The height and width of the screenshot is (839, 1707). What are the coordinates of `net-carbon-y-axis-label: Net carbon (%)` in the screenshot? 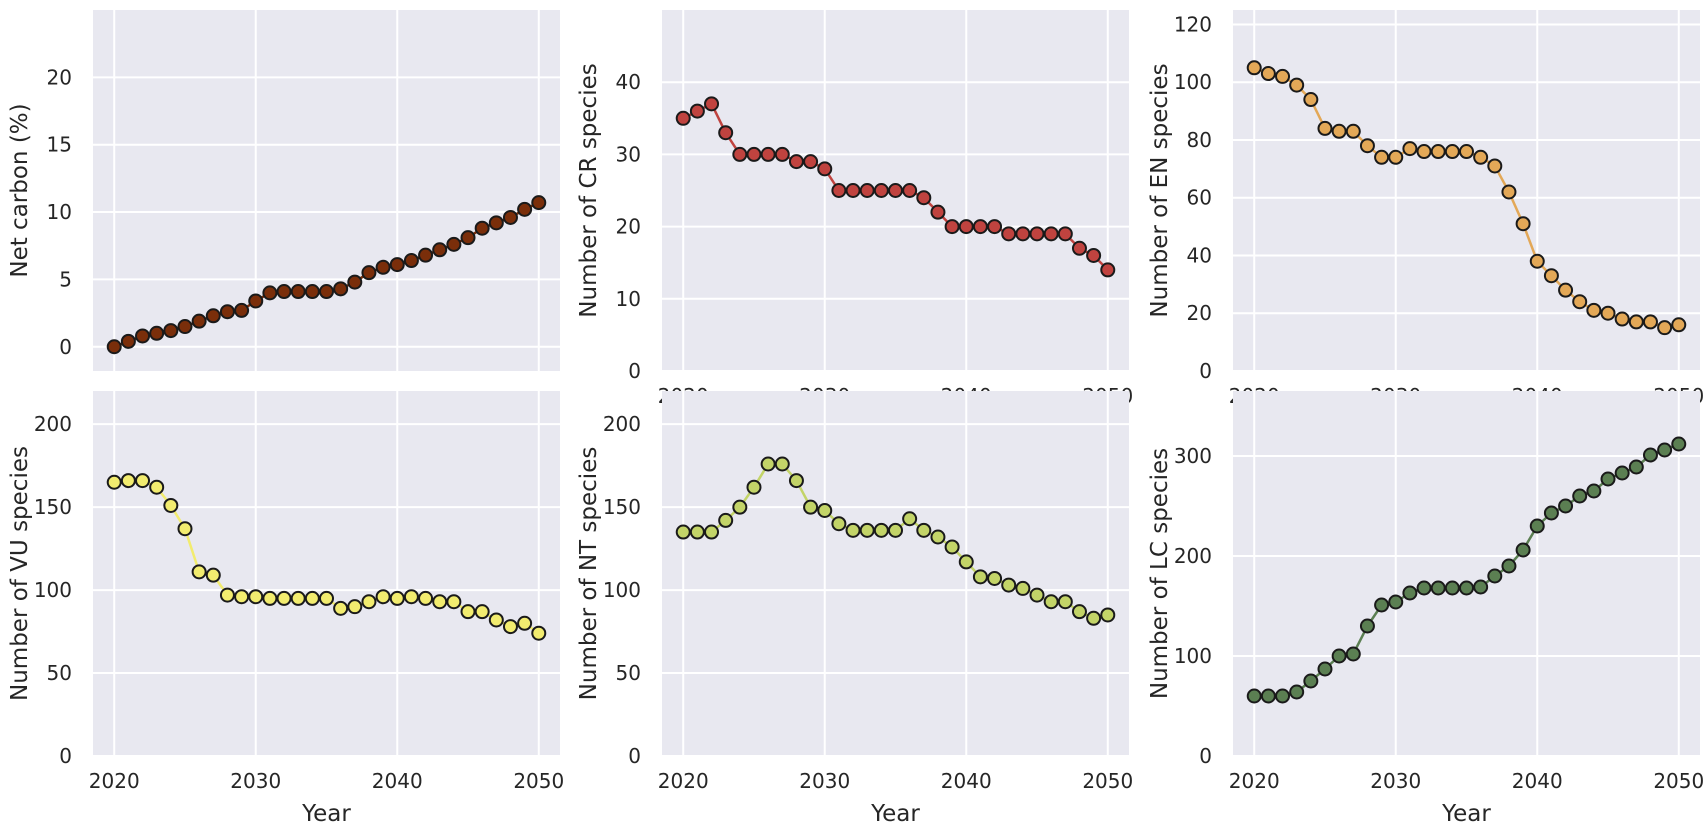 It's located at (20, 190).